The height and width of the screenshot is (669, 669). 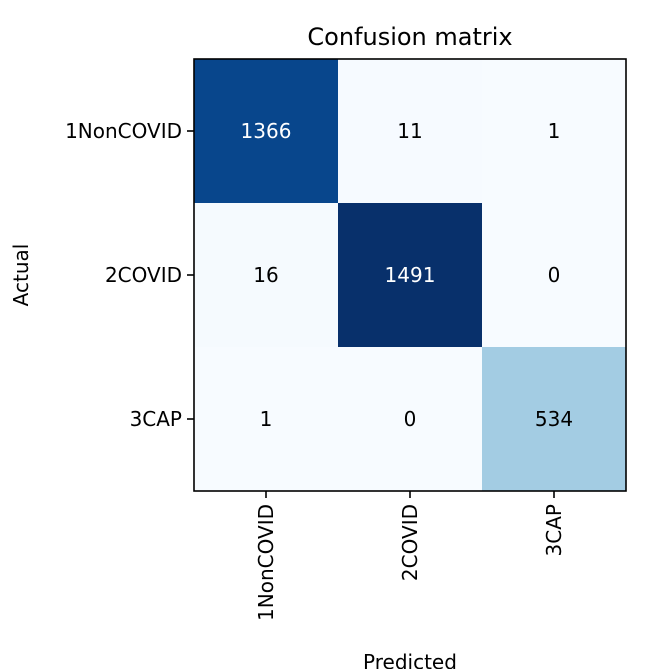 What do you see at coordinates (143, 275) in the screenshot?
I see `y-tick-label: 2COVID` at bounding box center [143, 275].